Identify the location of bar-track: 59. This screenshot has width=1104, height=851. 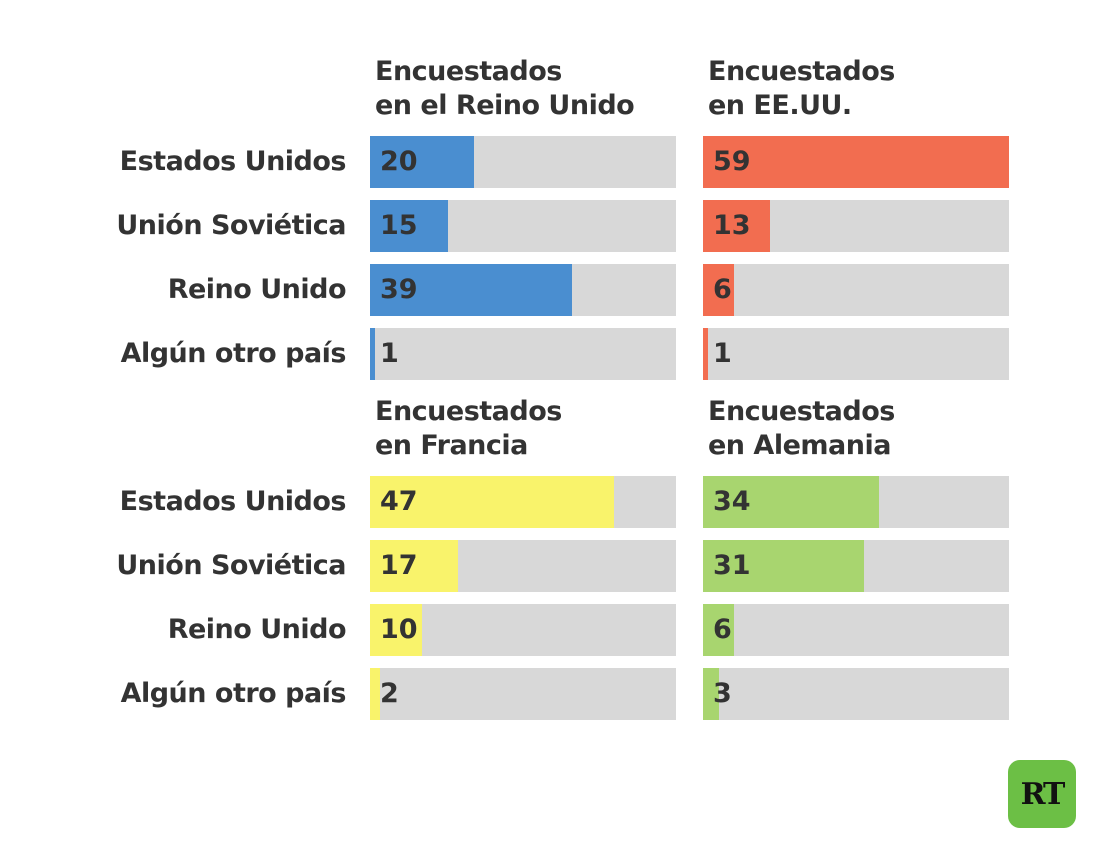
(856, 162).